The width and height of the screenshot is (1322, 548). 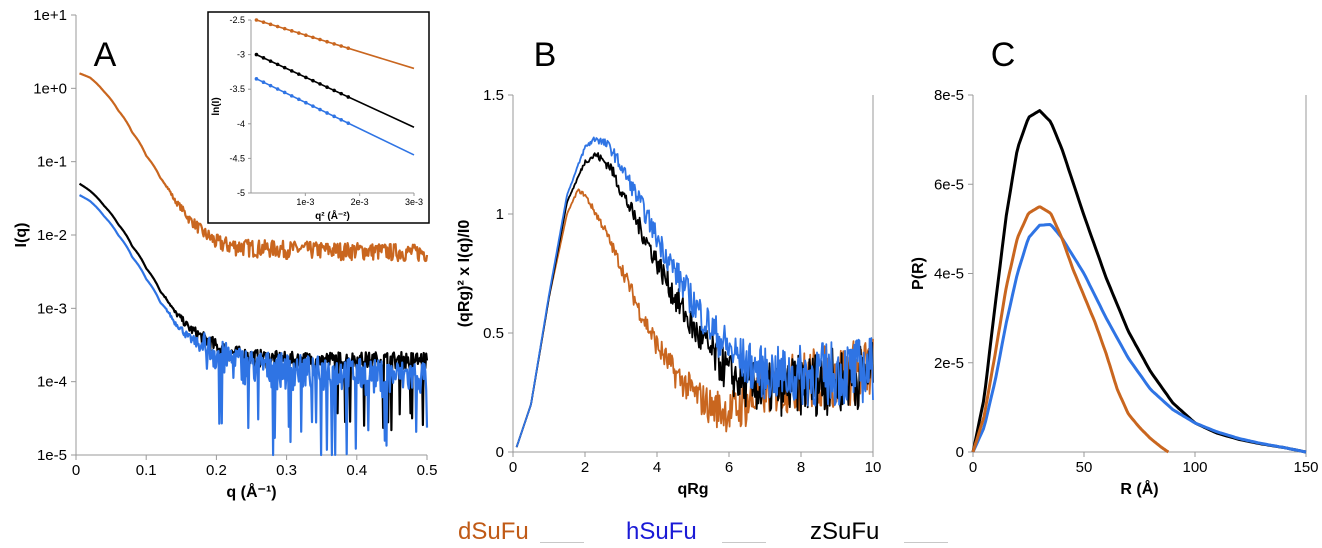 I want to click on y-tick-label: 1e-4, so click(x=52, y=382).